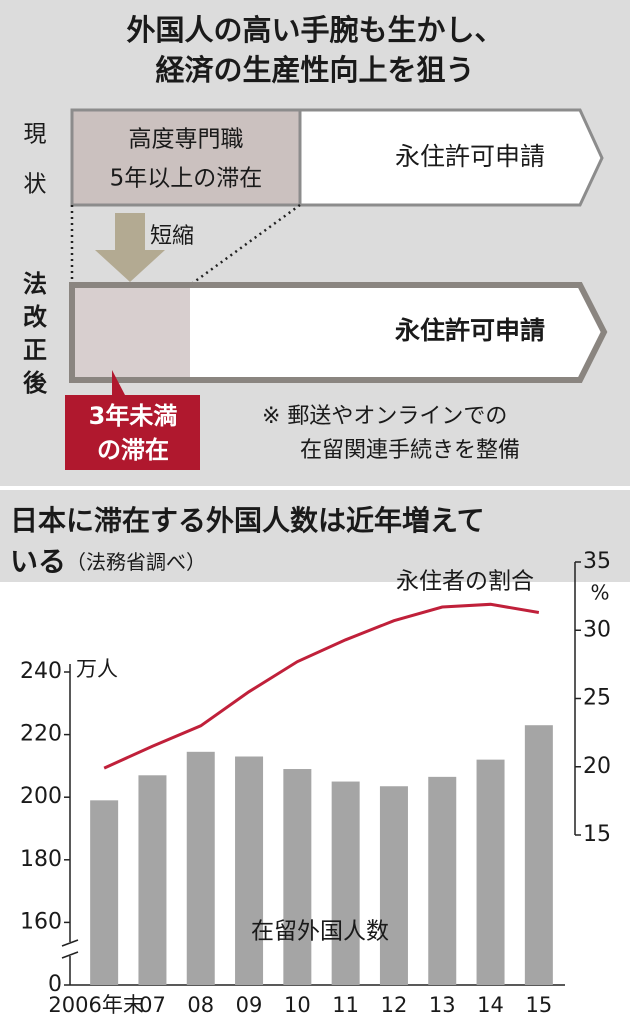 This screenshot has width=630, height=1030. What do you see at coordinates (200, 1005) in the screenshot?
I see `x-tick-label: 08` at bounding box center [200, 1005].